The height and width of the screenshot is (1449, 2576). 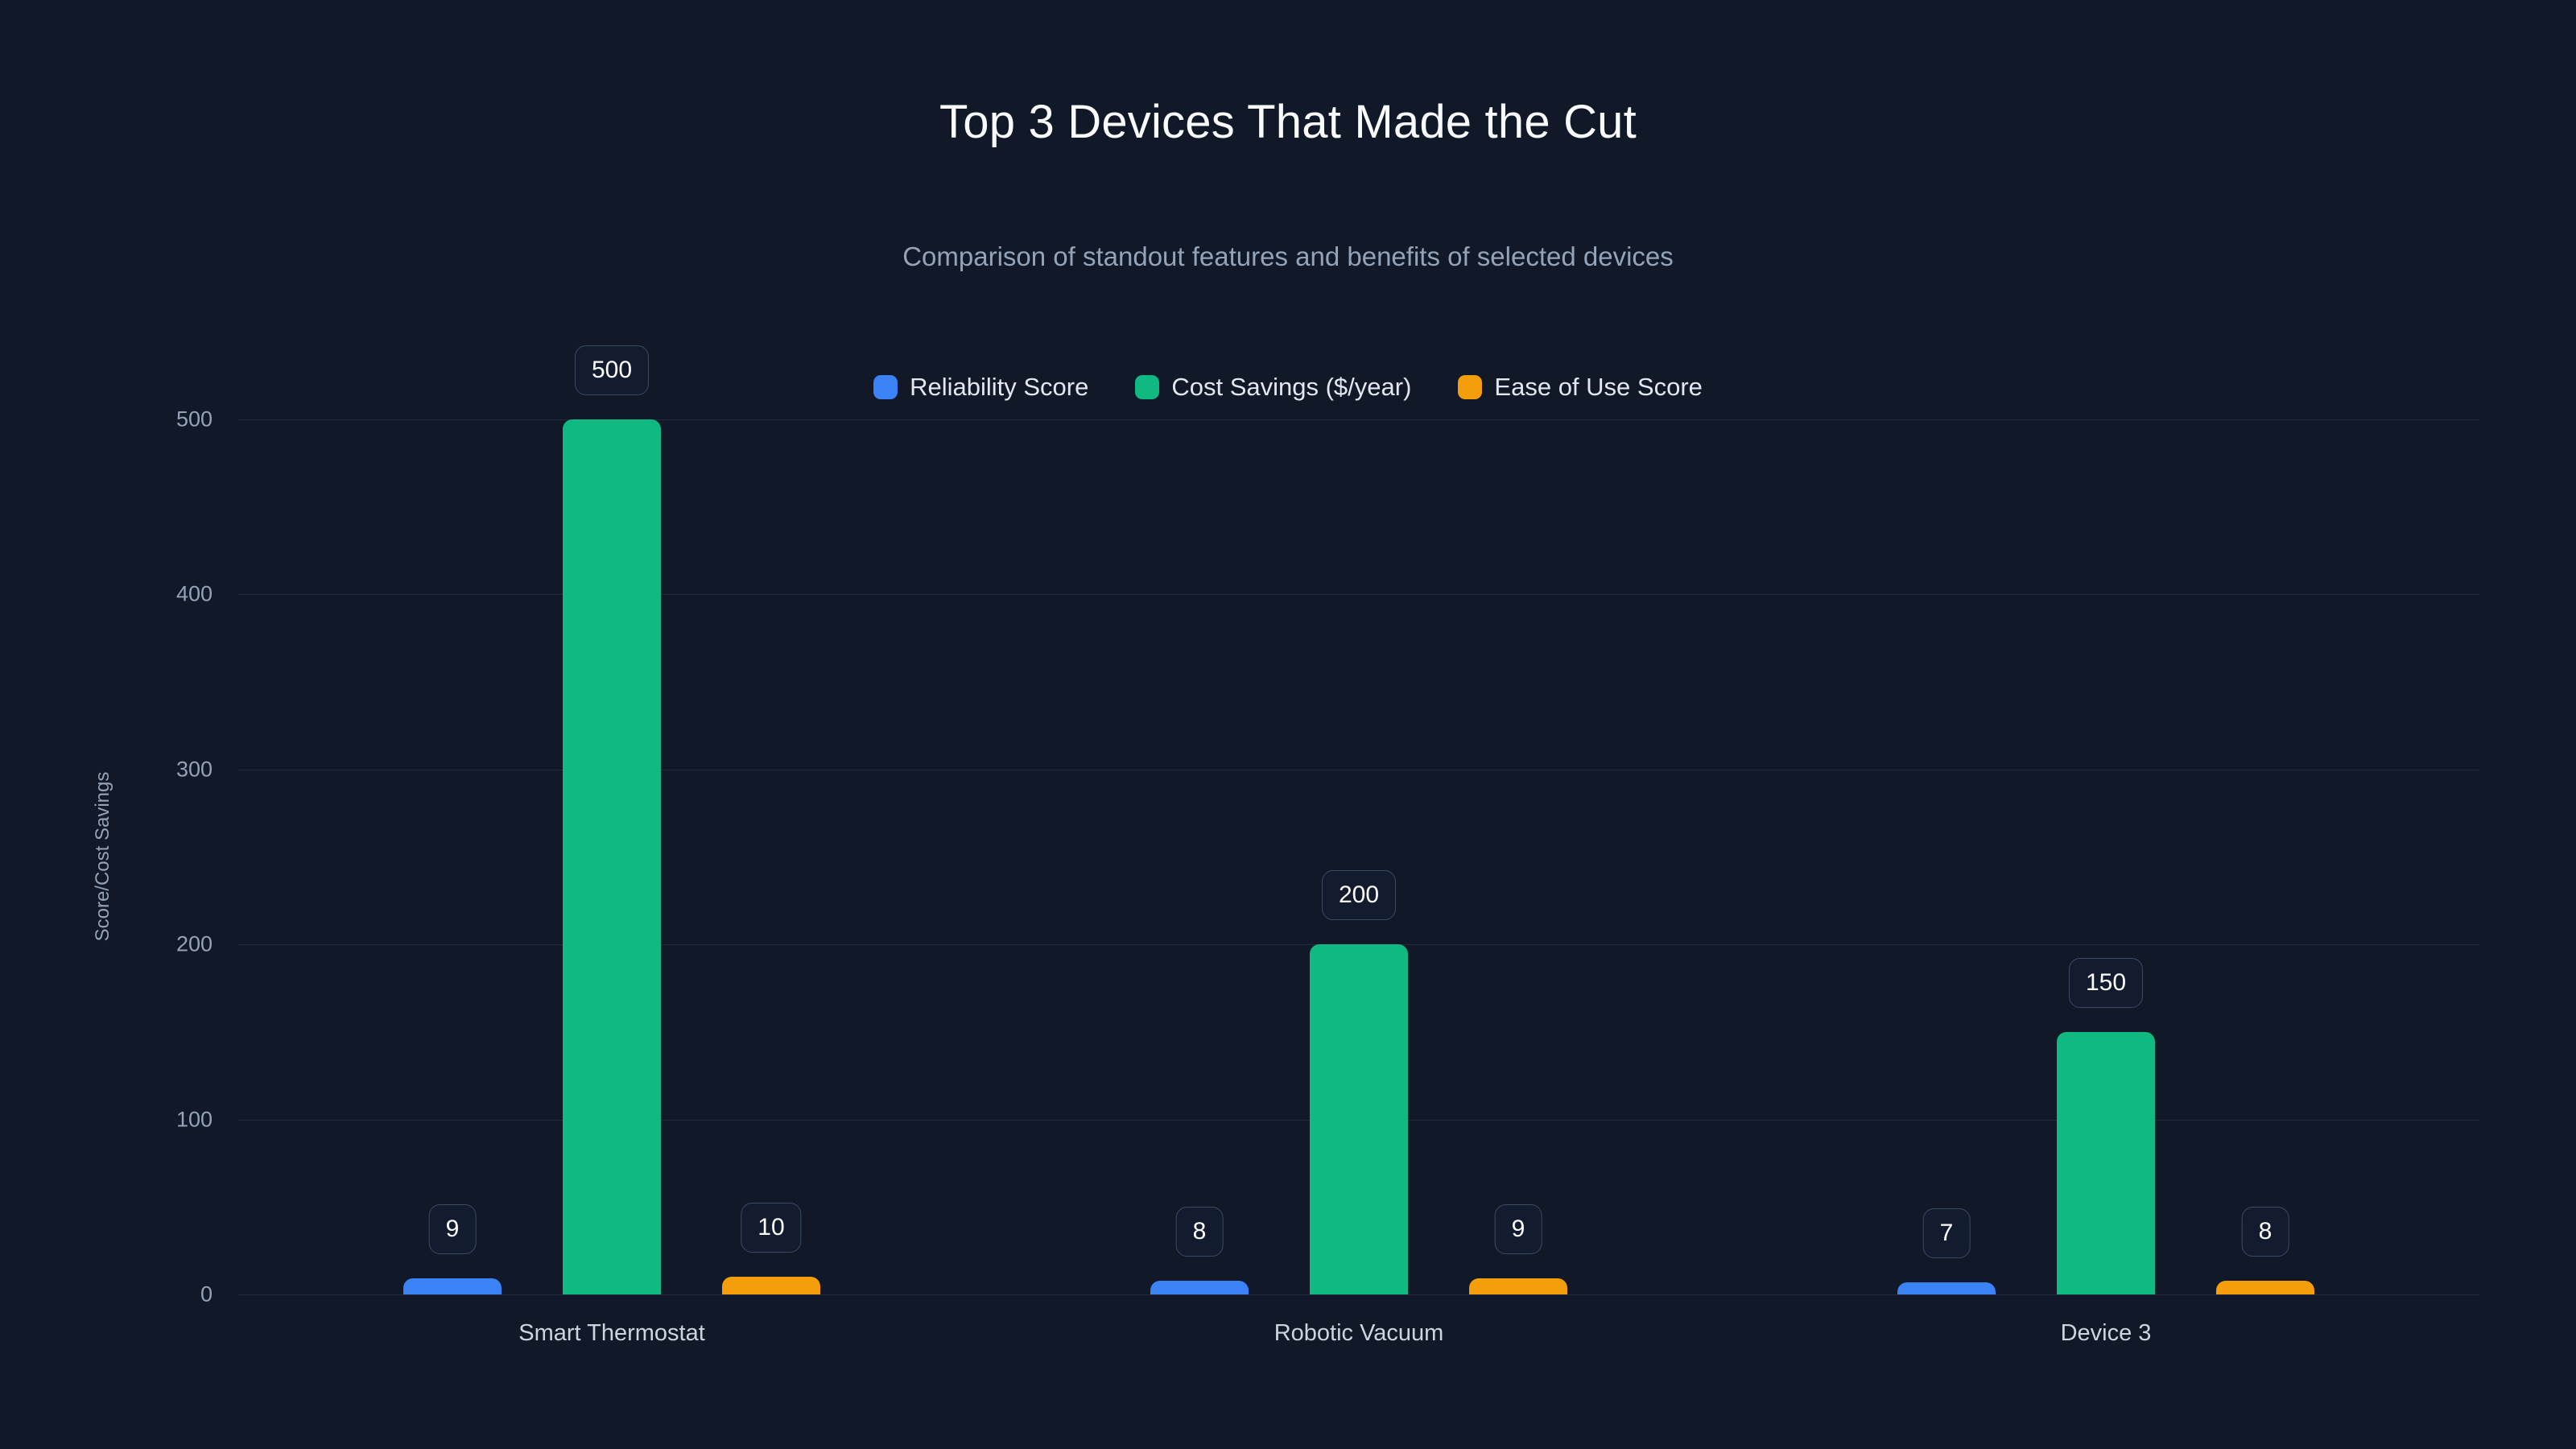 I want to click on bar-value-badge: 150, so click(x=2106, y=982).